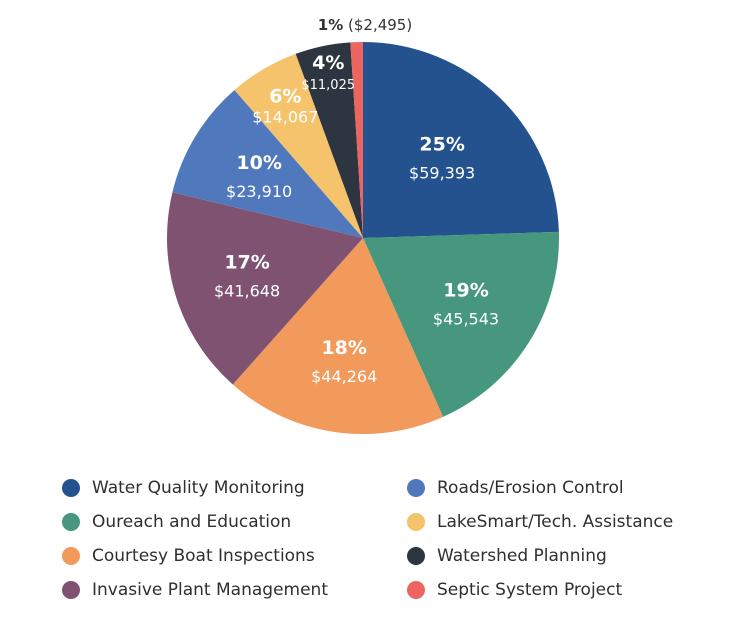 The width and height of the screenshot is (752, 642). I want to click on legend-item-water-quality-monitoring: Water Quality Monitoring, so click(183, 488).